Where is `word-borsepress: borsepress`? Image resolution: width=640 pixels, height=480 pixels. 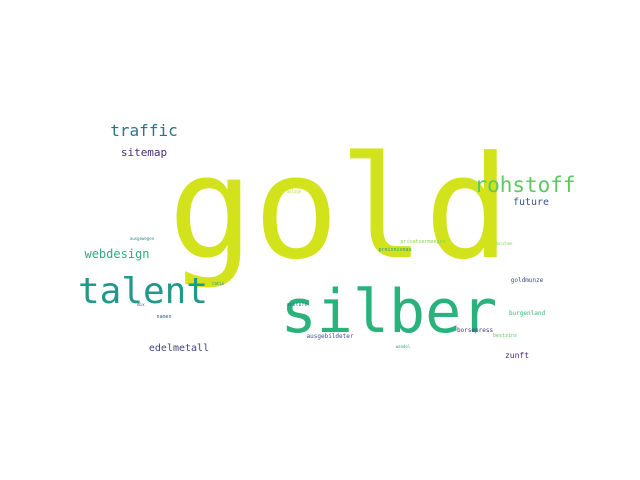
word-borsepress: borsepress is located at coordinates (475, 330).